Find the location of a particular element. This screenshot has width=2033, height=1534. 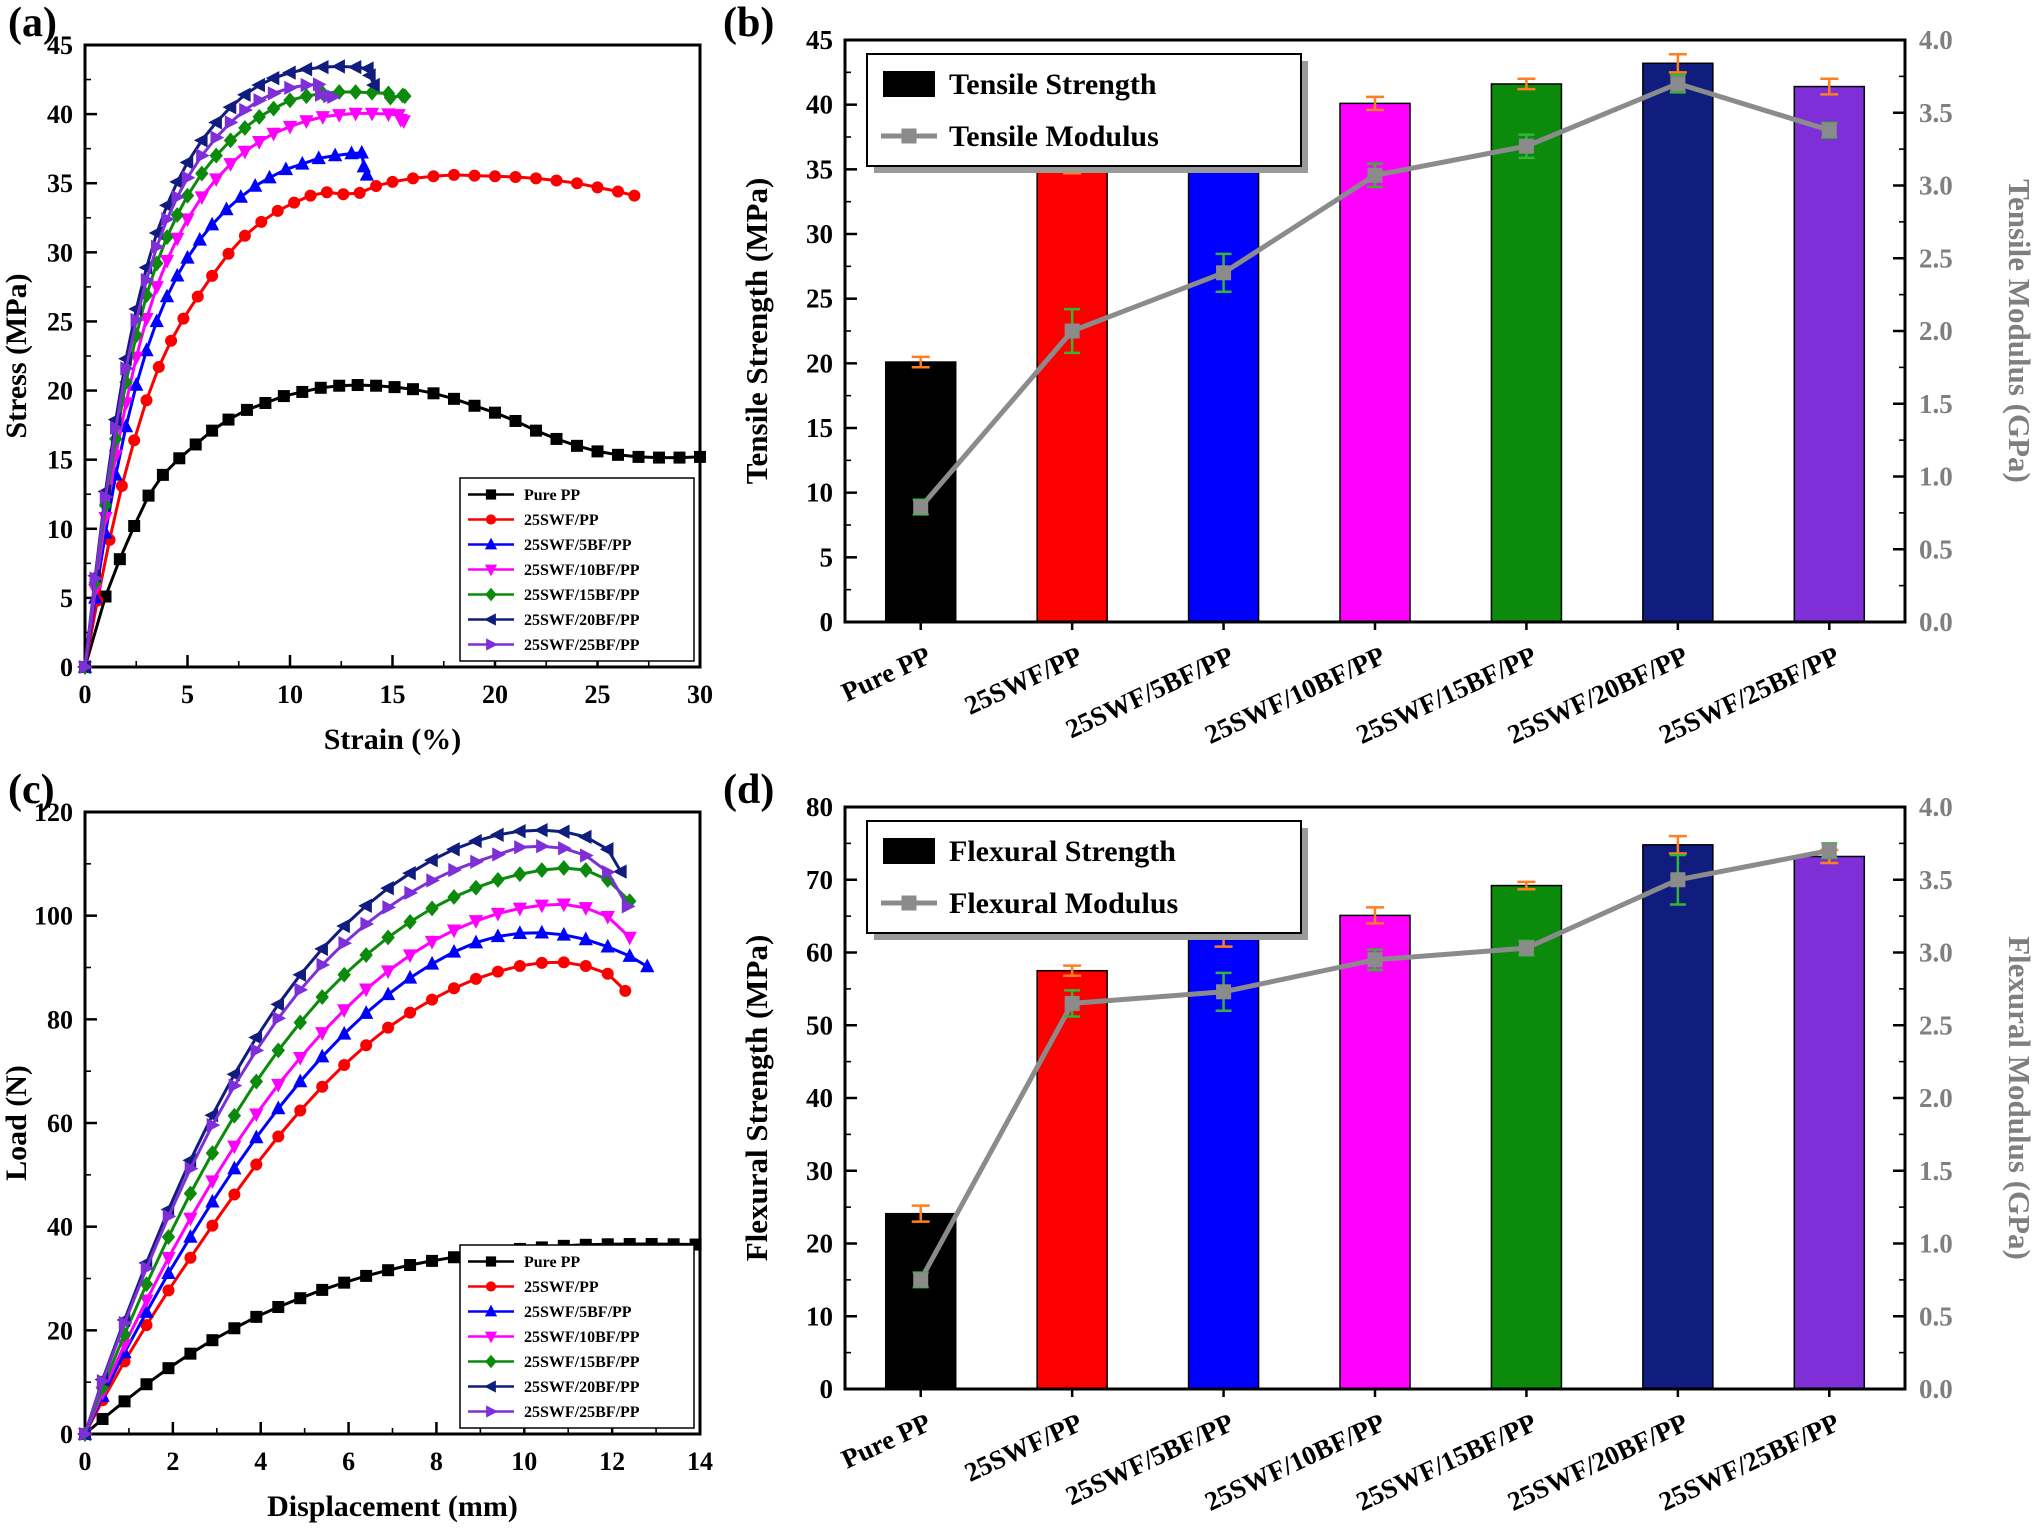

svg-text: 50 is located at coordinates (819, 1025).